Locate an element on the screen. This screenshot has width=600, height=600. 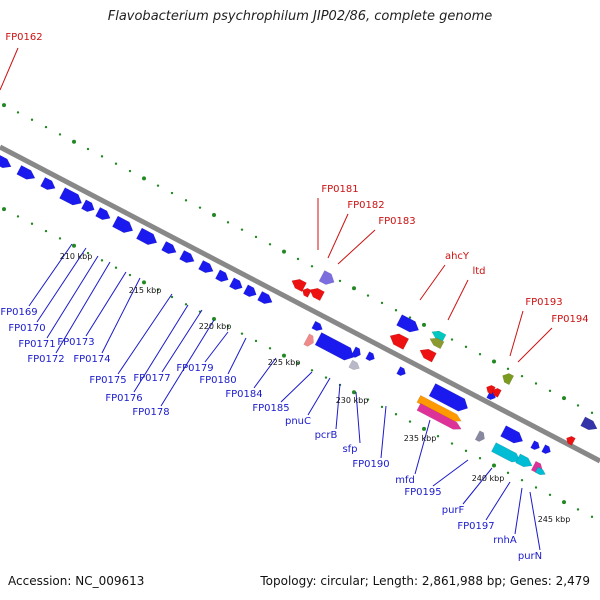
gene-label: purF is located at coordinates (453, 510).